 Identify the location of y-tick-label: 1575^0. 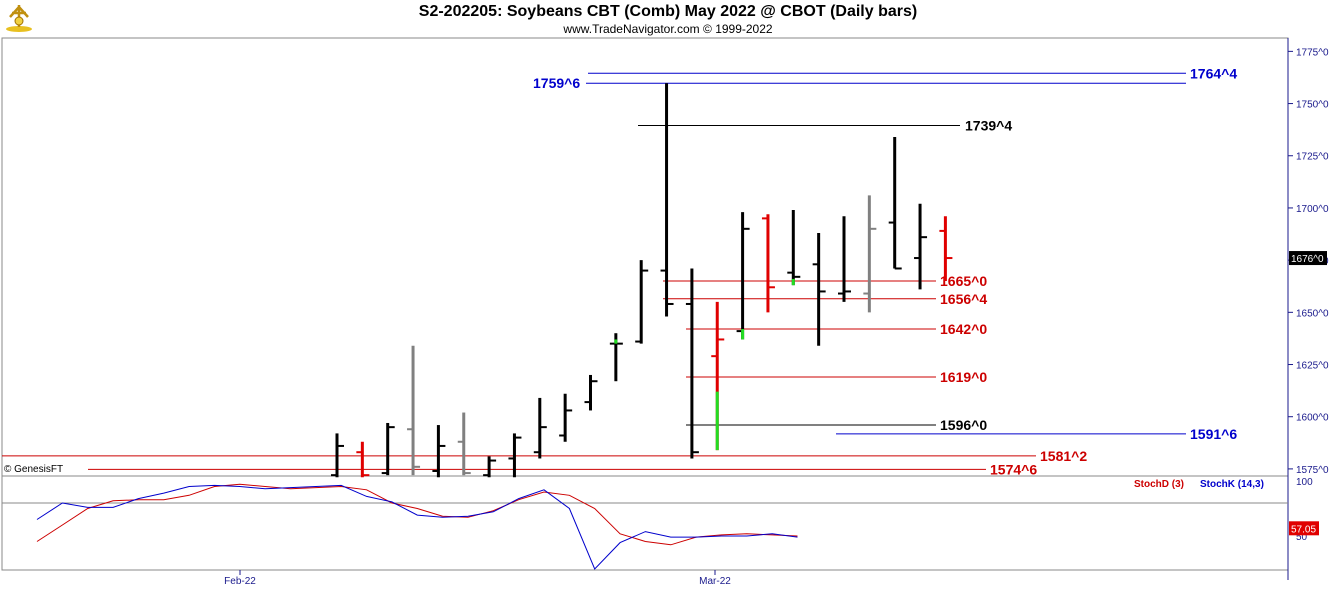
(1312, 470).